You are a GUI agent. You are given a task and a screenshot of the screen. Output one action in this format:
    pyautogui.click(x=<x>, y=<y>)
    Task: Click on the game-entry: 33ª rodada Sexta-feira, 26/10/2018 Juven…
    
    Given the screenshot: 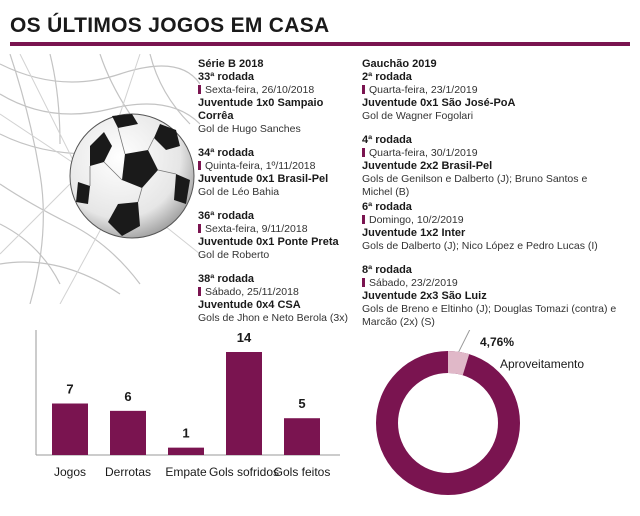 What is the action you would take?
    pyautogui.click(x=278, y=103)
    